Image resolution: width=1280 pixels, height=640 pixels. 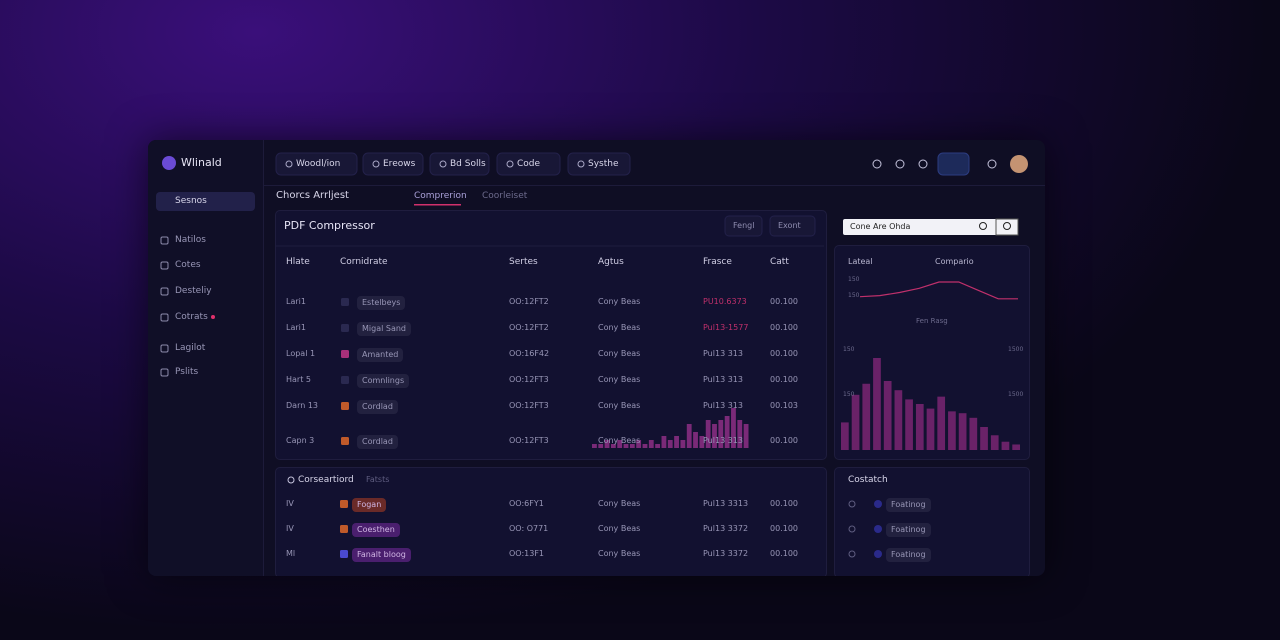 I want to click on table-cell: Pul13 3372, so click(x=726, y=553).